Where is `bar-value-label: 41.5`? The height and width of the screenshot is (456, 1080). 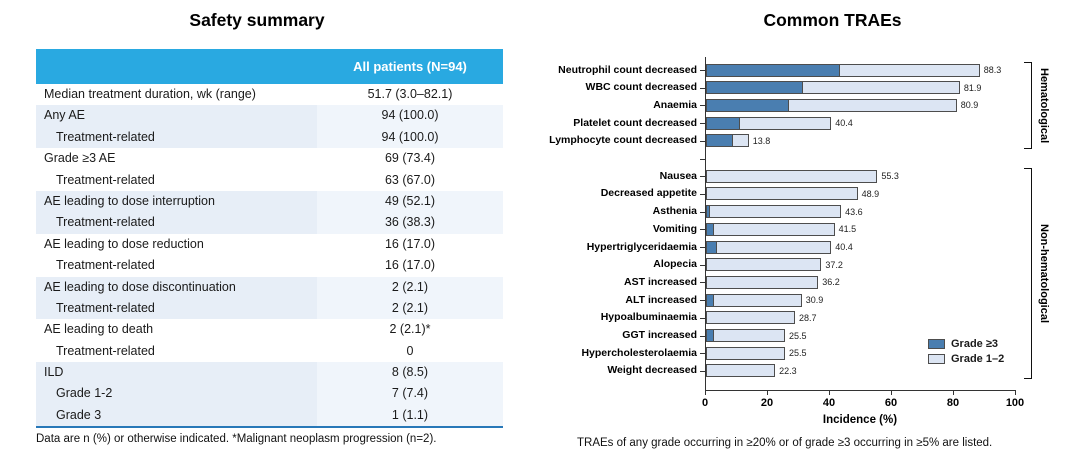 bar-value-label: 41.5 is located at coordinates (847, 229).